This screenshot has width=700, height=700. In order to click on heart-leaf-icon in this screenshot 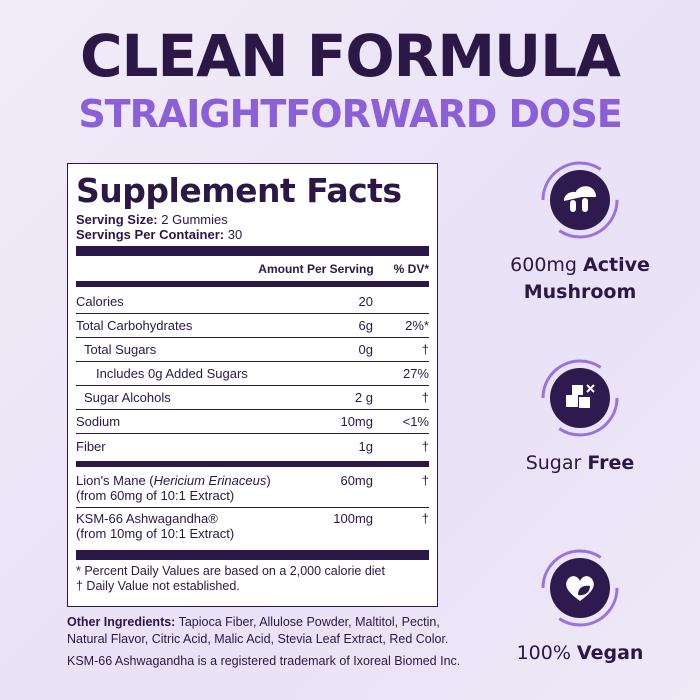, I will do `click(580, 588)`.